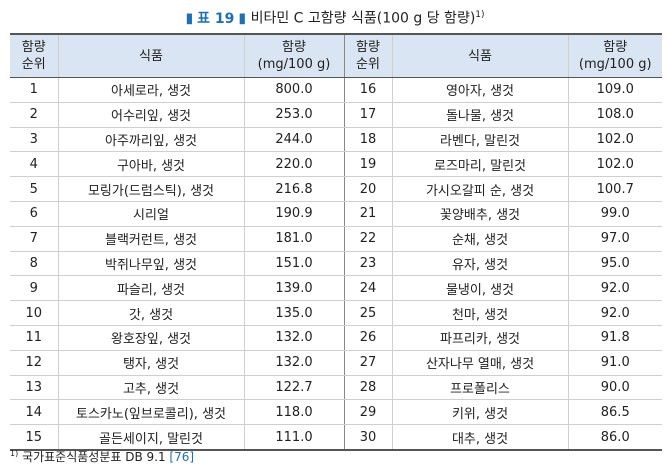 The width and height of the screenshot is (670, 469). Describe the element at coordinates (34, 239) in the screenshot. I see `rank-cell-left: 7` at that location.